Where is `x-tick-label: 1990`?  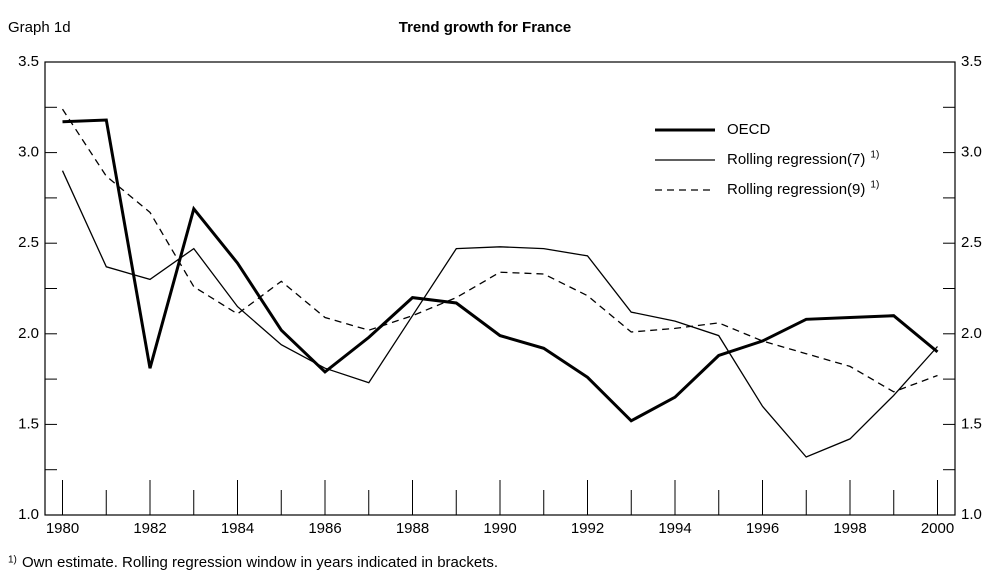 x-tick-label: 1990 is located at coordinates (499, 528).